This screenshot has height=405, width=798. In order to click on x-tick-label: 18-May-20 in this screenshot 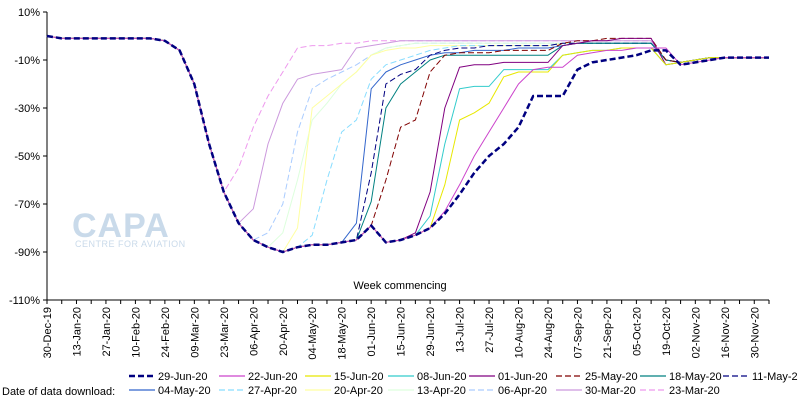, I will do `click(343, 333)`.